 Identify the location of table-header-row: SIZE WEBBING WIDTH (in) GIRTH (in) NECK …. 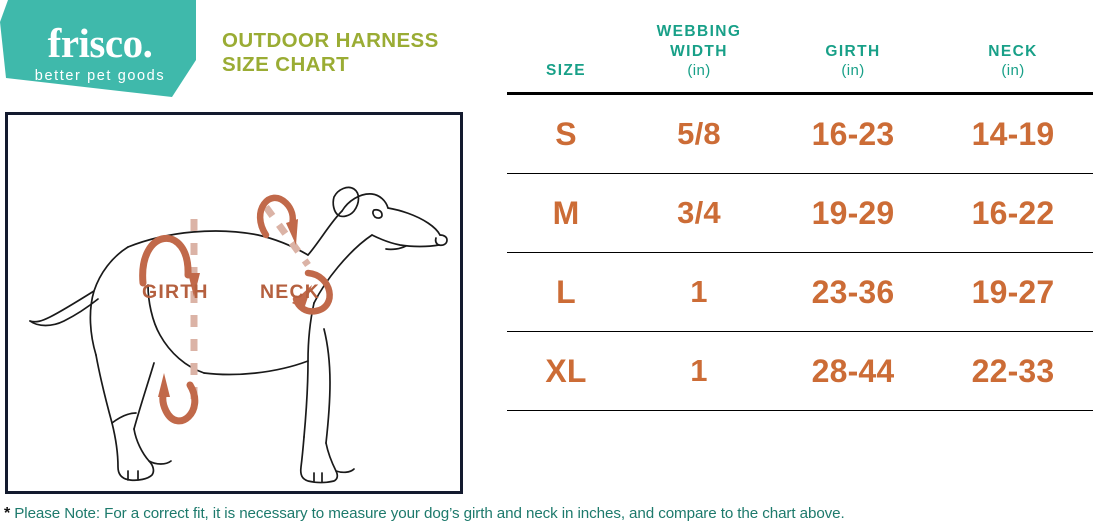
(800, 59).